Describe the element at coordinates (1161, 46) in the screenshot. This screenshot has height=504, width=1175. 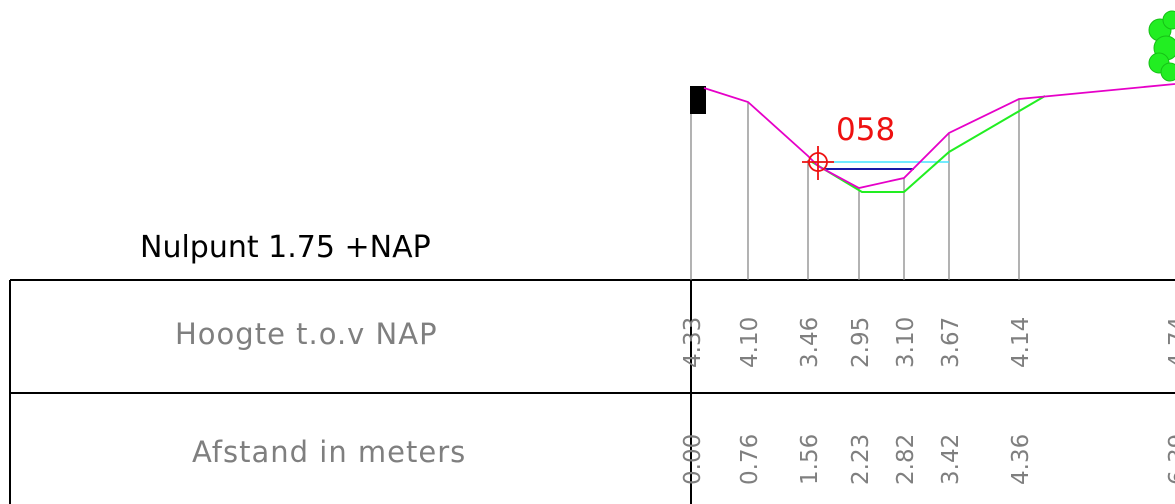
I see `tree-symbol` at that location.